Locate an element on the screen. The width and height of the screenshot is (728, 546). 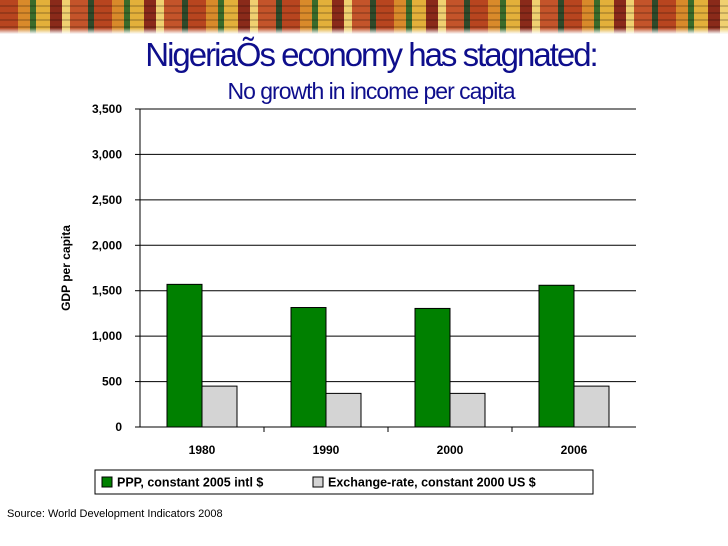
y-tick-label: 1,000 is located at coordinates (107, 336).